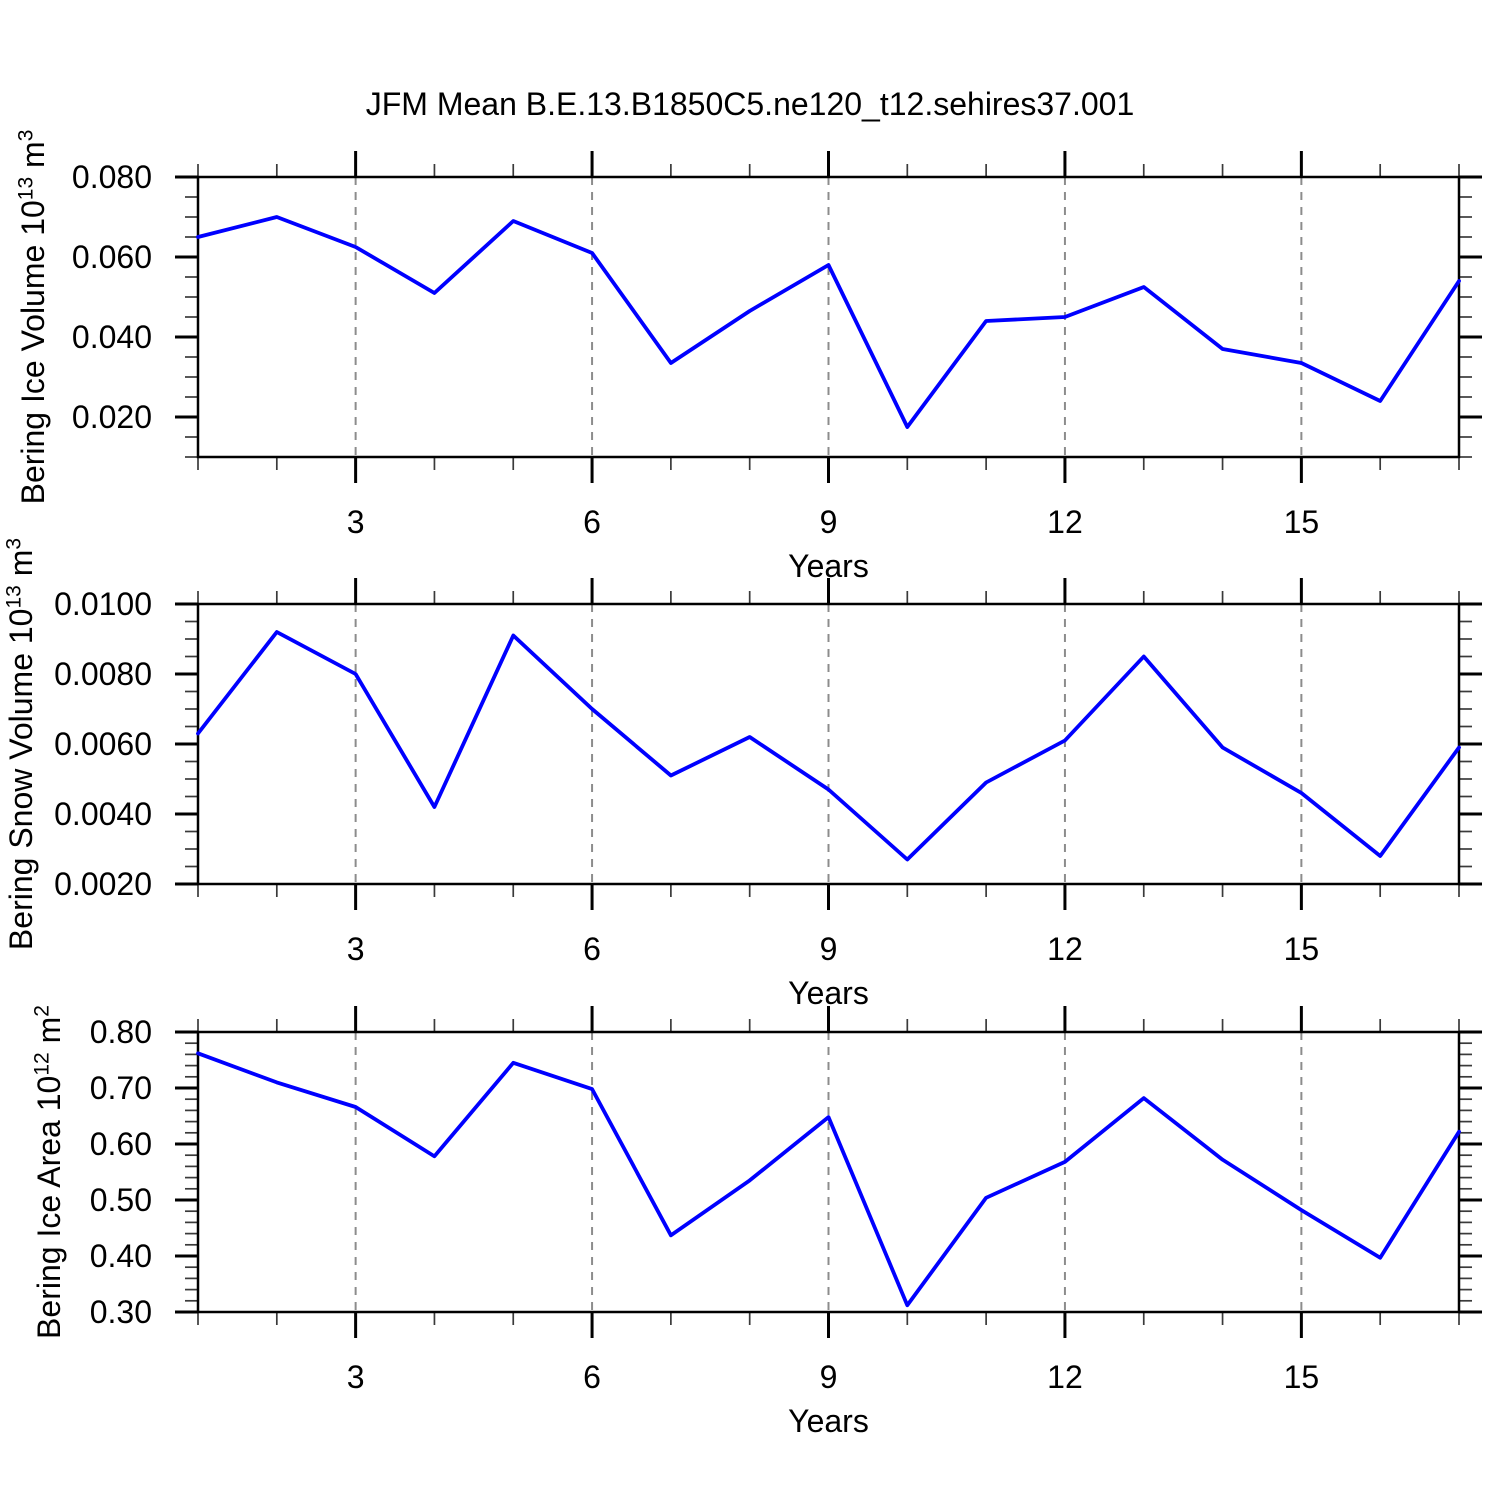 This screenshot has width=1500, height=1500. I want to click on y-tick-label: 0.0100, so click(103, 604).